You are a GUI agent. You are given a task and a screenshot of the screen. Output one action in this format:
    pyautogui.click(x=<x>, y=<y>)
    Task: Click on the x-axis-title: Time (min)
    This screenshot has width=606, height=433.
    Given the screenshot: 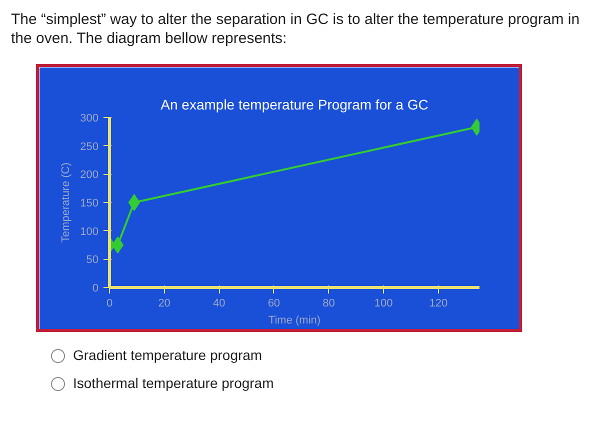 What is the action you would take?
    pyautogui.click(x=294, y=320)
    